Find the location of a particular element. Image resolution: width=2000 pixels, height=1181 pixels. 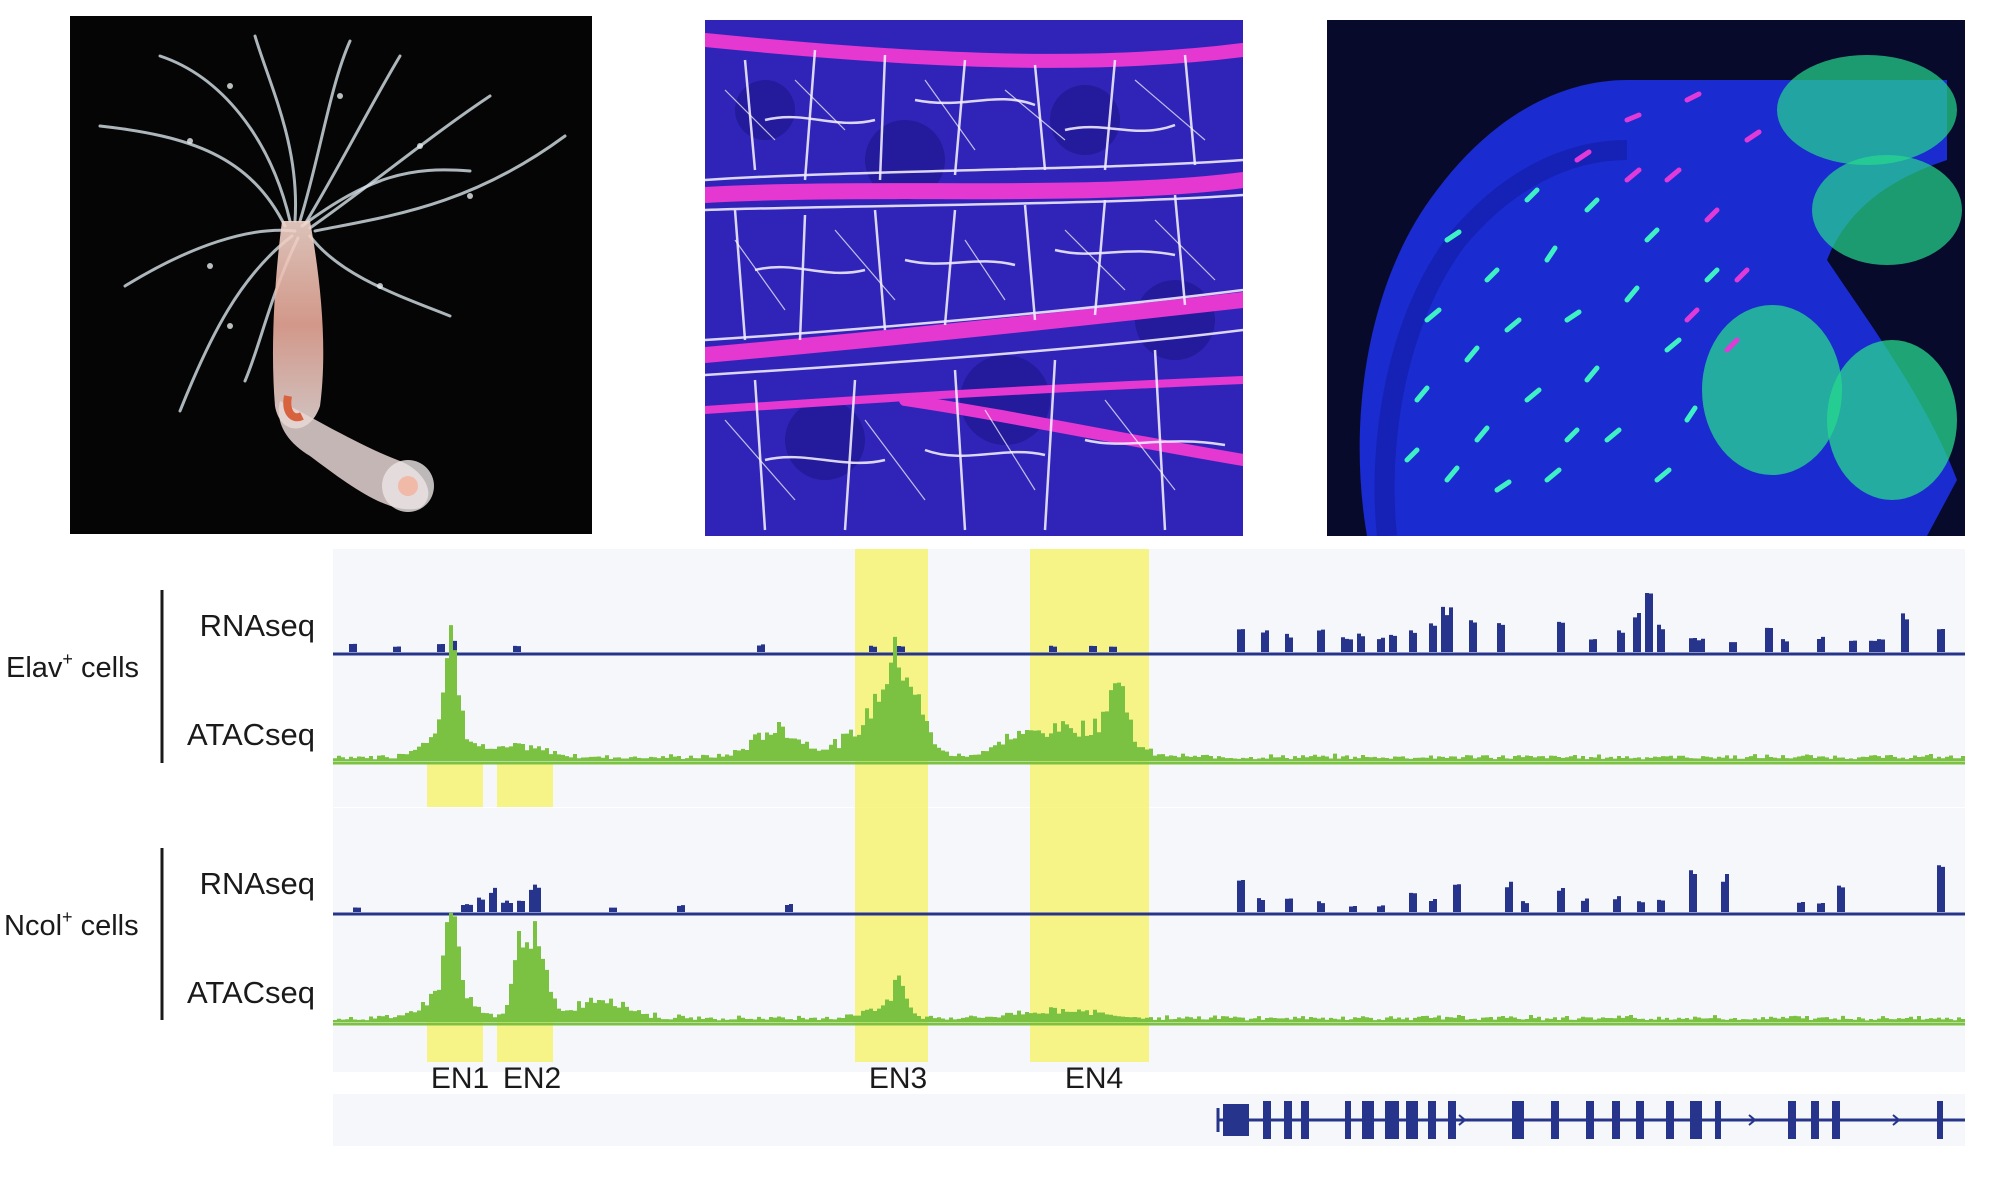

nerve-net-micrograph is located at coordinates (974, 278).